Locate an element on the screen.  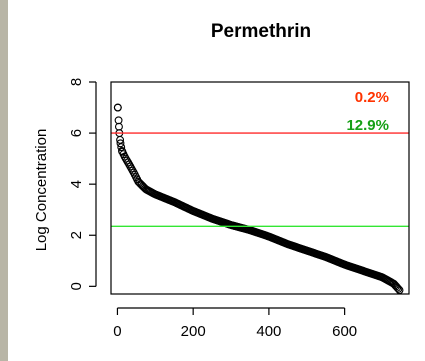
red-percent-label: 0.2% is located at coordinates (372, 97).